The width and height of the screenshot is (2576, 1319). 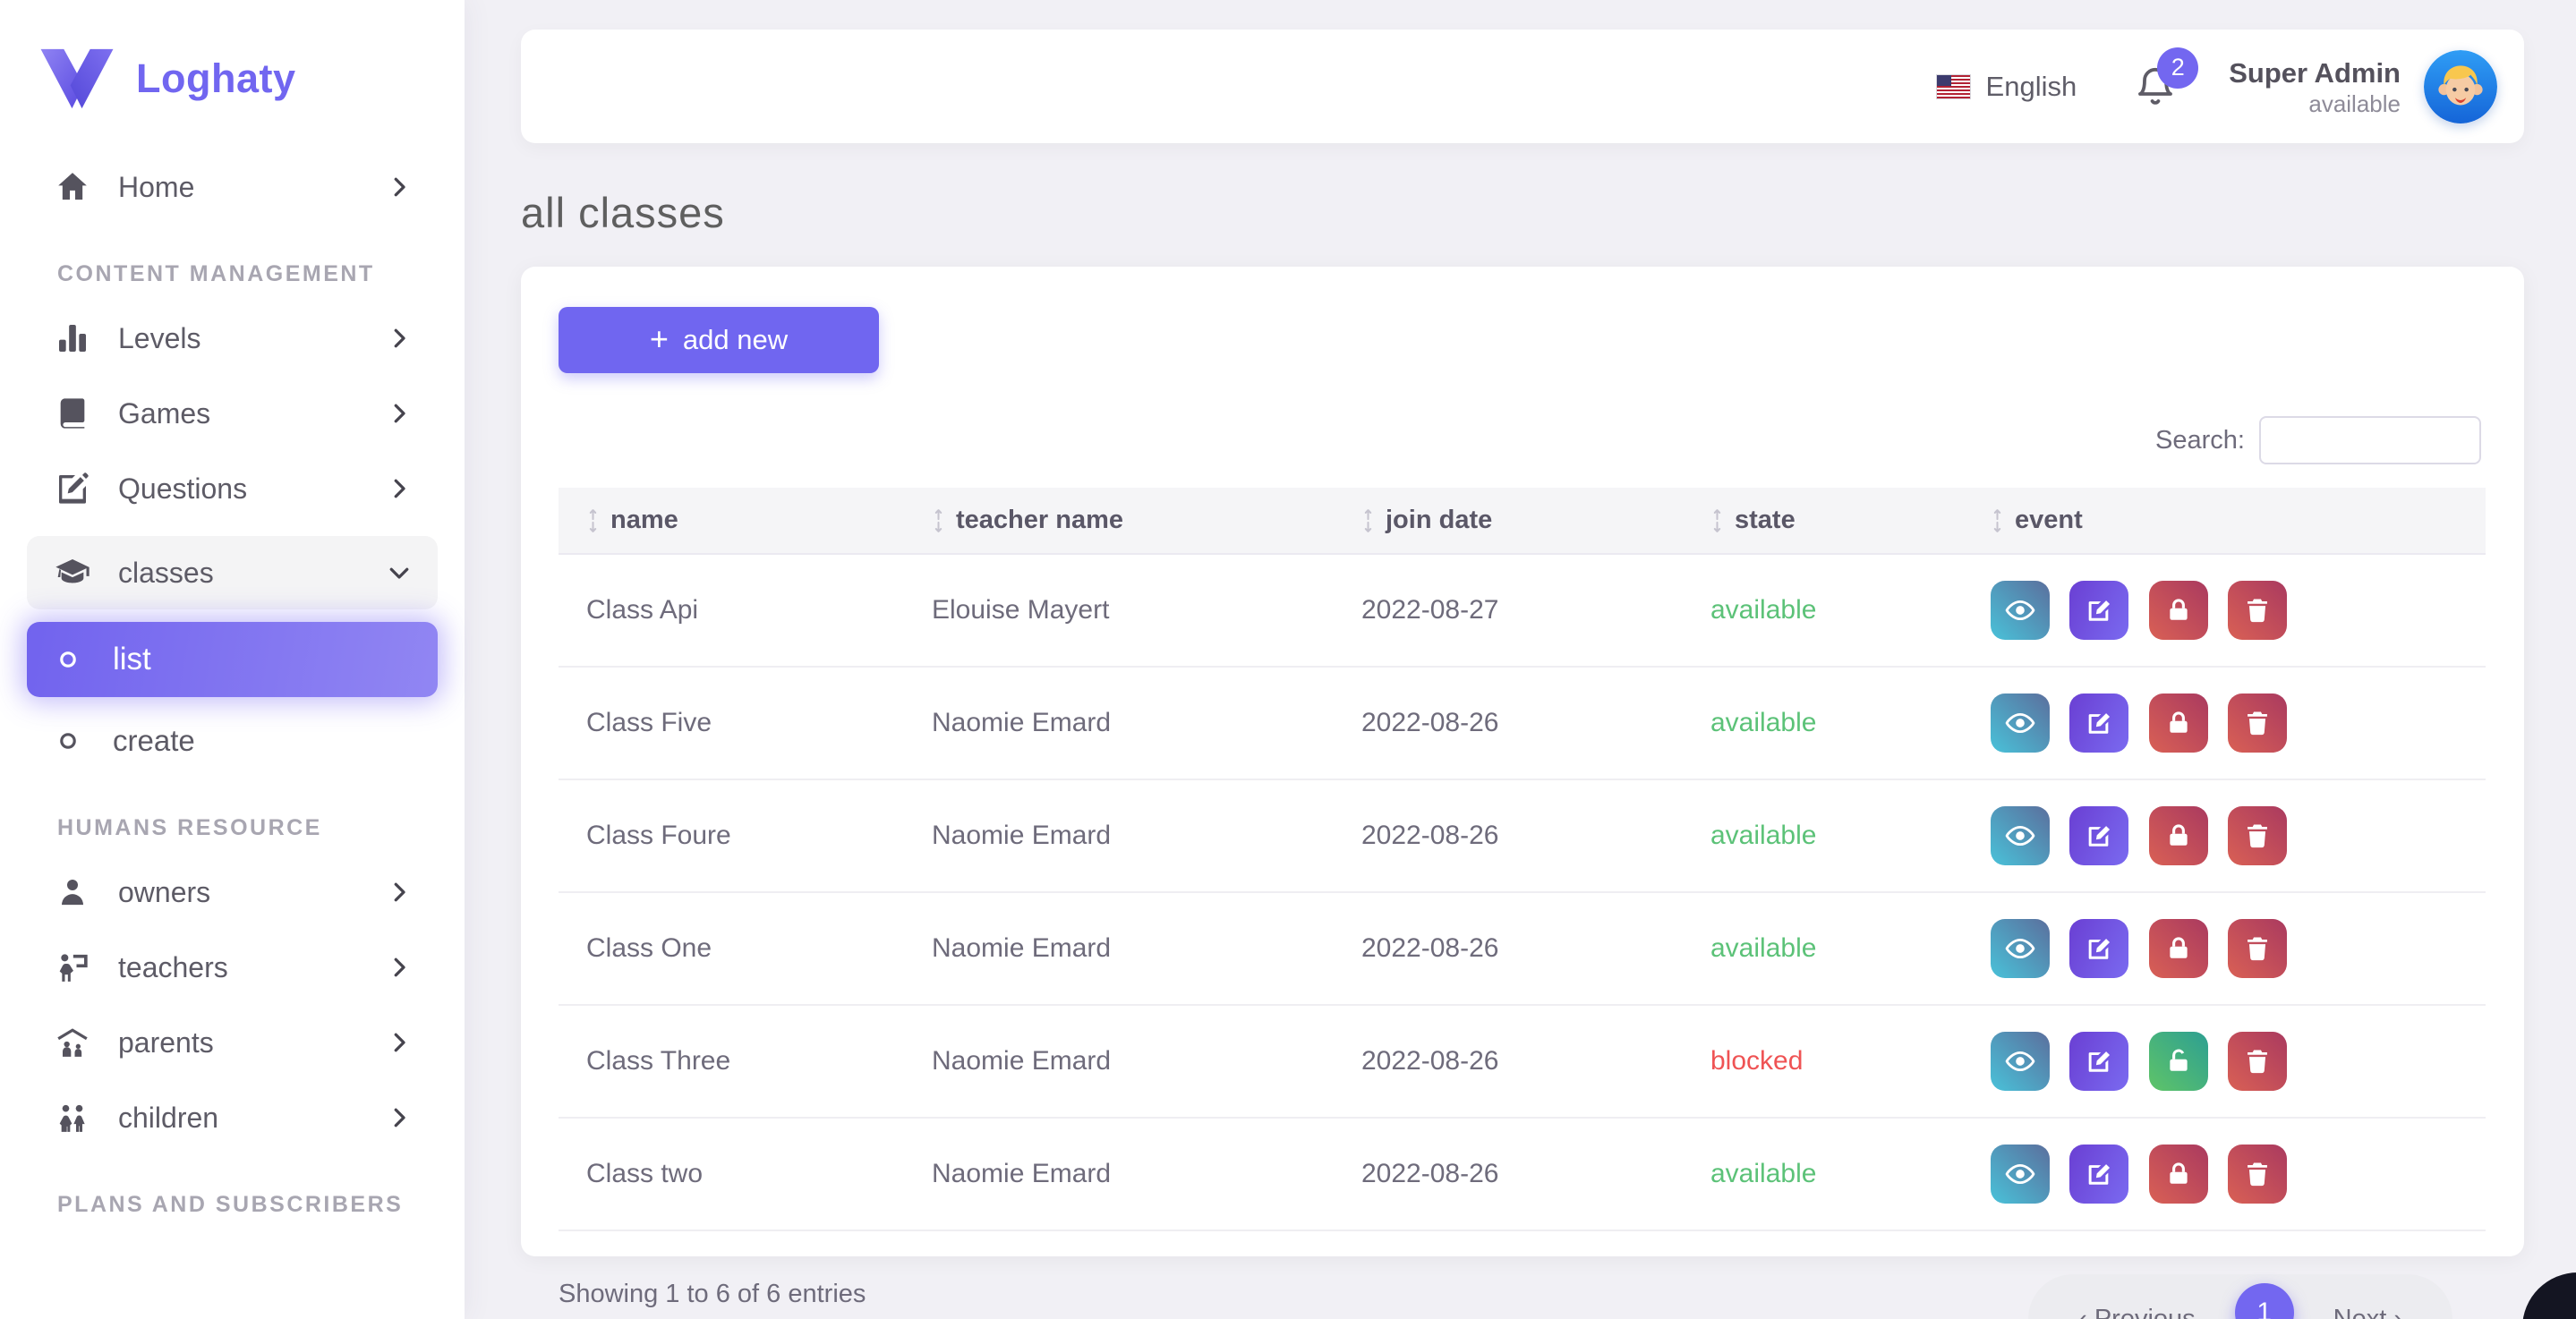 I want to click on add-new-button: + add new, so click(x=719, y=340).